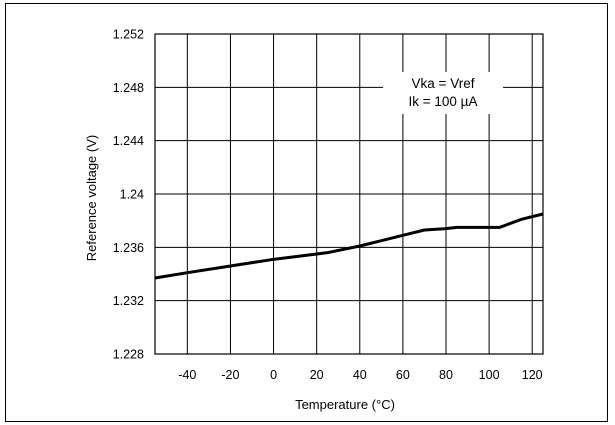 This screenshot has width=615, height=425. I want to click on x-tick-label: -40, so click(187, 375).